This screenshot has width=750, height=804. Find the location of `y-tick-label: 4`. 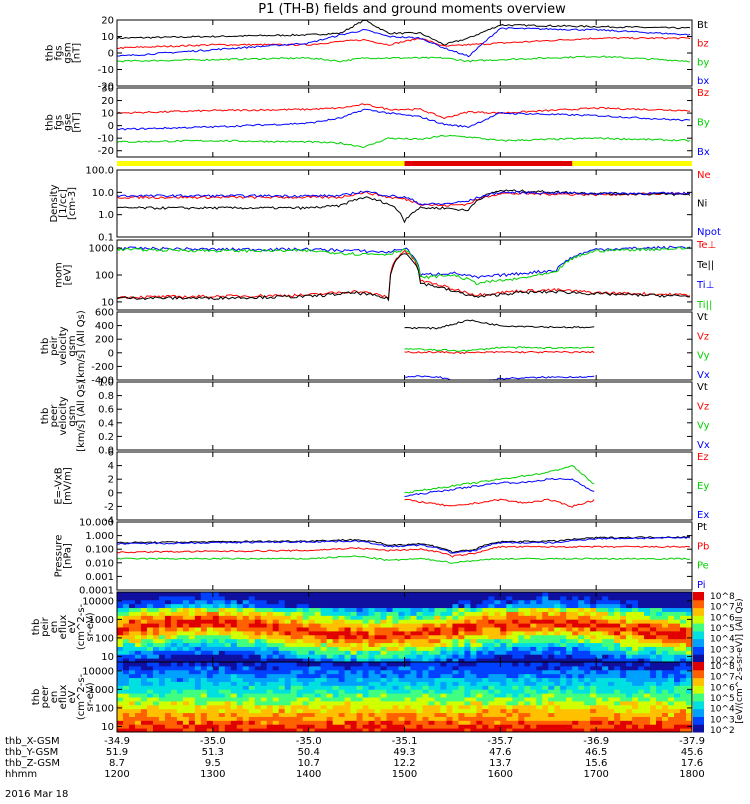

y-tick-label: 4 is located at coordinates (111, 466).